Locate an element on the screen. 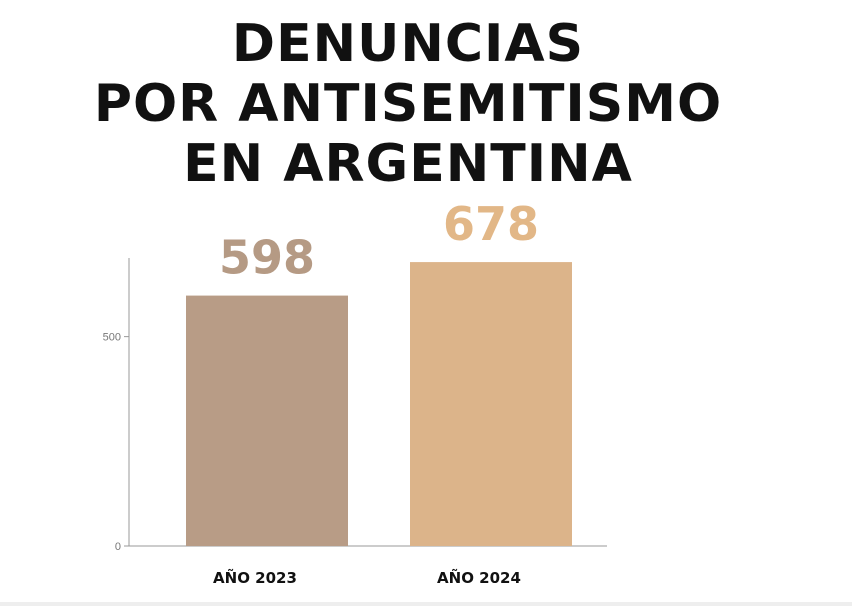  category-label: AÑO 2024 is located at coordinates (479, 577).